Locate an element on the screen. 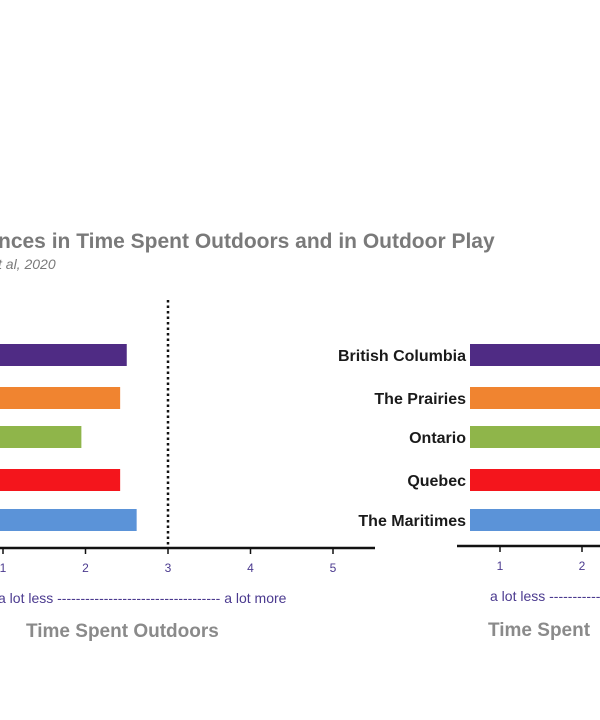 This screenshot has width=600, height=720. scale-dashes: ----------------------------------- is located at coordinates (138, 598).